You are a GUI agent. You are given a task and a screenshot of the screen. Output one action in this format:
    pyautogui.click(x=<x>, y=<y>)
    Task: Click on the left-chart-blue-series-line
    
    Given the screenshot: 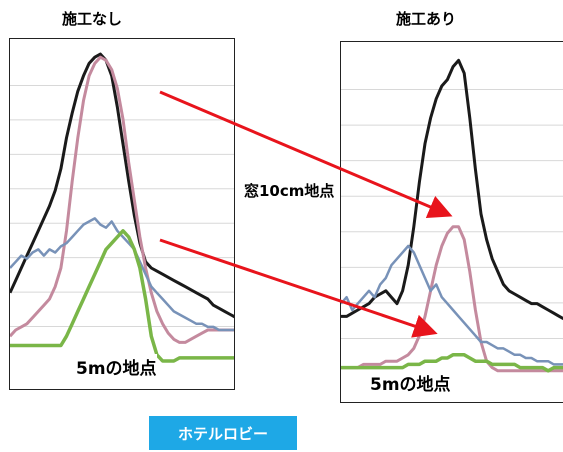 What is the action you would take?
    pyautogui.click(x=122, y=274)
    